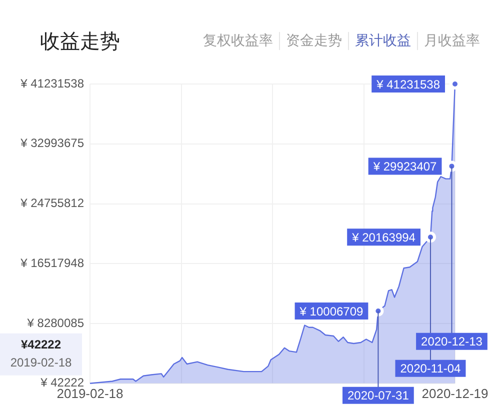  What do you see at coordinates (452, 341) in the screenshot?
I see `ref-line-label: 2020-12-13` at bounding box center [452, 341].